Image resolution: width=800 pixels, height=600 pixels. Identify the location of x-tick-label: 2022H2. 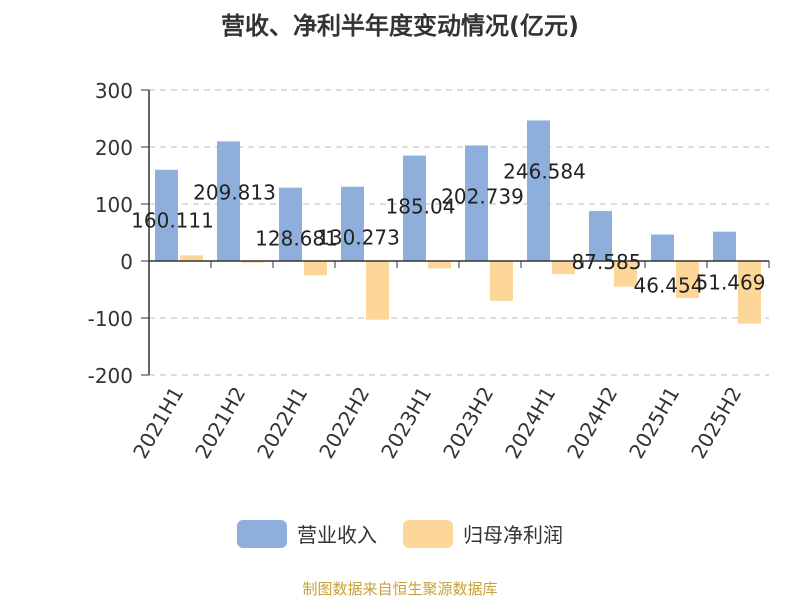
(344, 423).